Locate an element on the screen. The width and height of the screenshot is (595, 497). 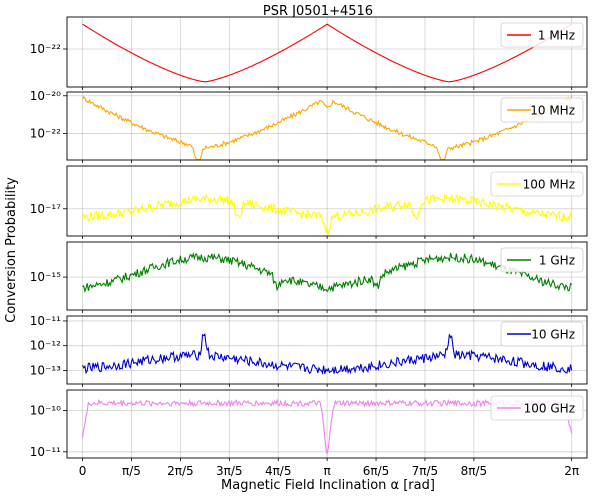
panel-3: 10⁻¹⁷ 100 MHz is located at coordinates (309, 202).